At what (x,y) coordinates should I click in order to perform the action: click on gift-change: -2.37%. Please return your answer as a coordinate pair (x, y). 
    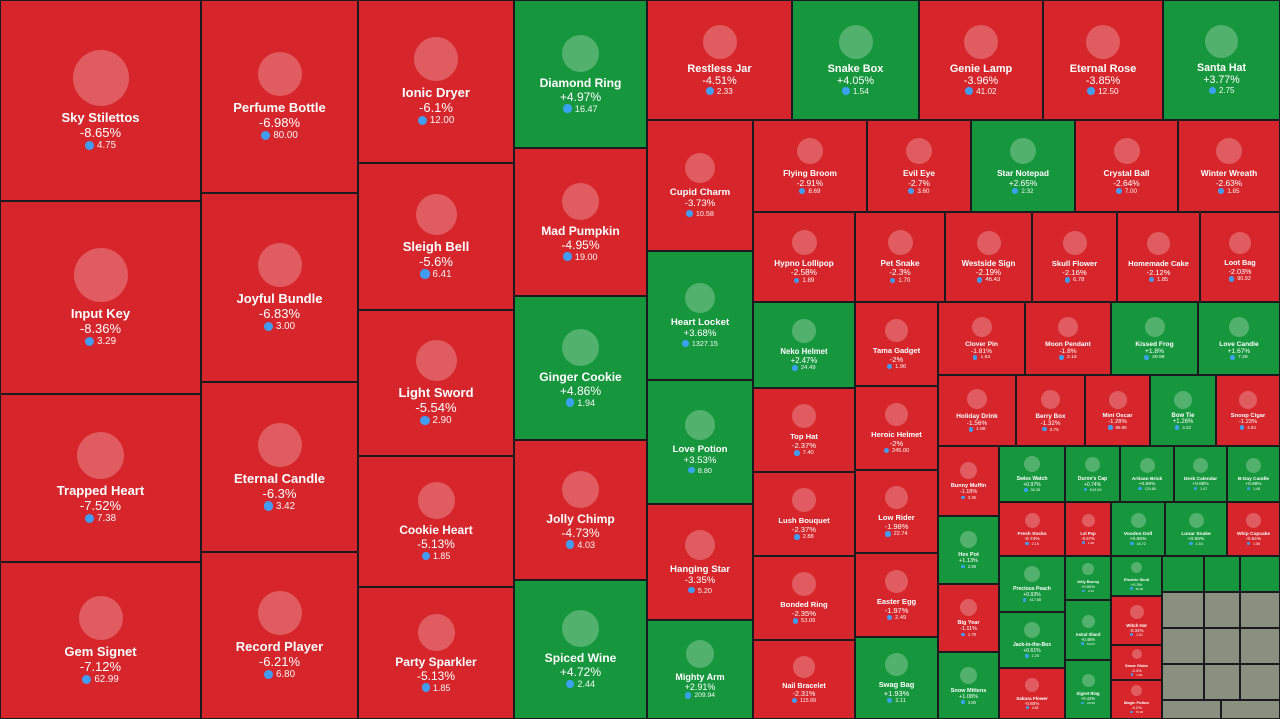
    Looking at the image, I should click on (804, 529).